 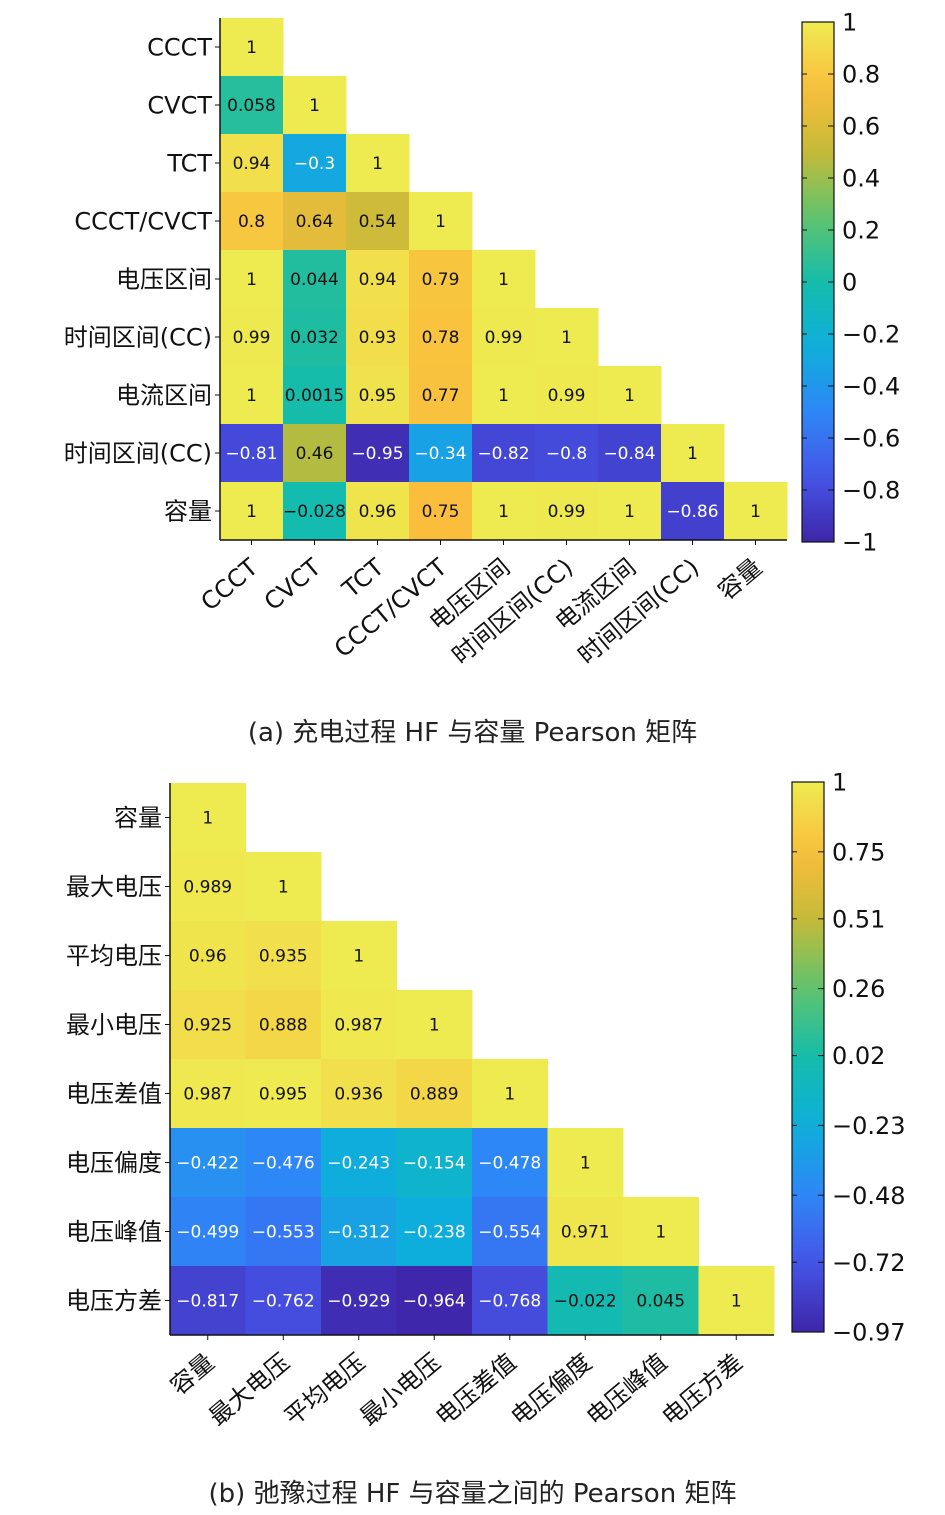 I want to click on cell-label-1-5-3: −0.154, so click(x=434, y=1164).